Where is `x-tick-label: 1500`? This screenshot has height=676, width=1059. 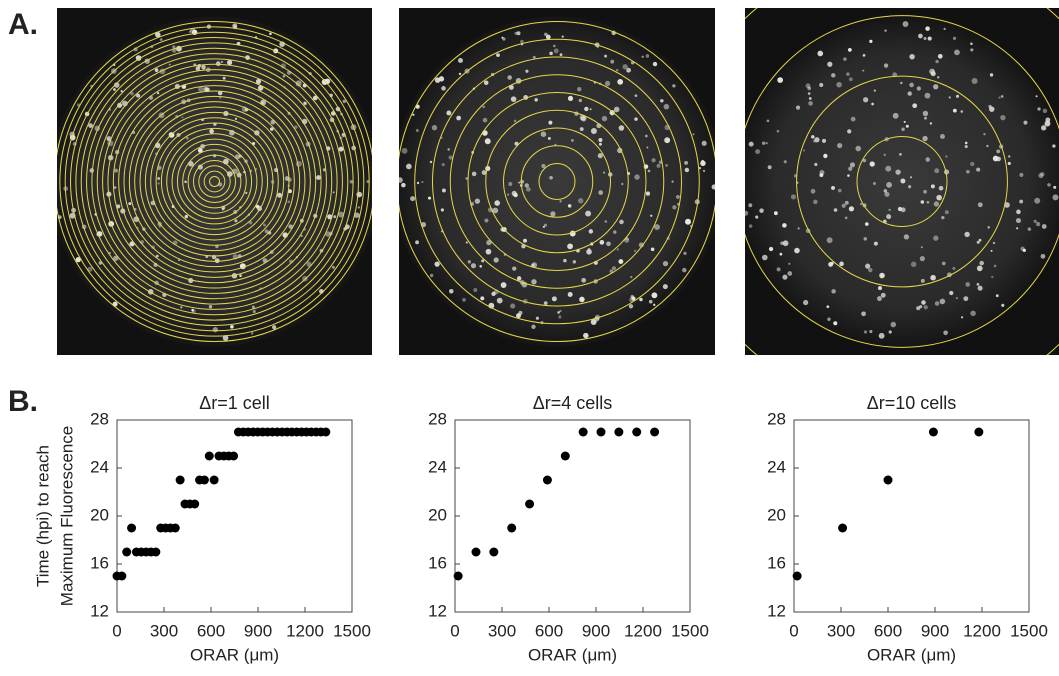 x-tick-label: 1500 is located at coordinates (690, 630).